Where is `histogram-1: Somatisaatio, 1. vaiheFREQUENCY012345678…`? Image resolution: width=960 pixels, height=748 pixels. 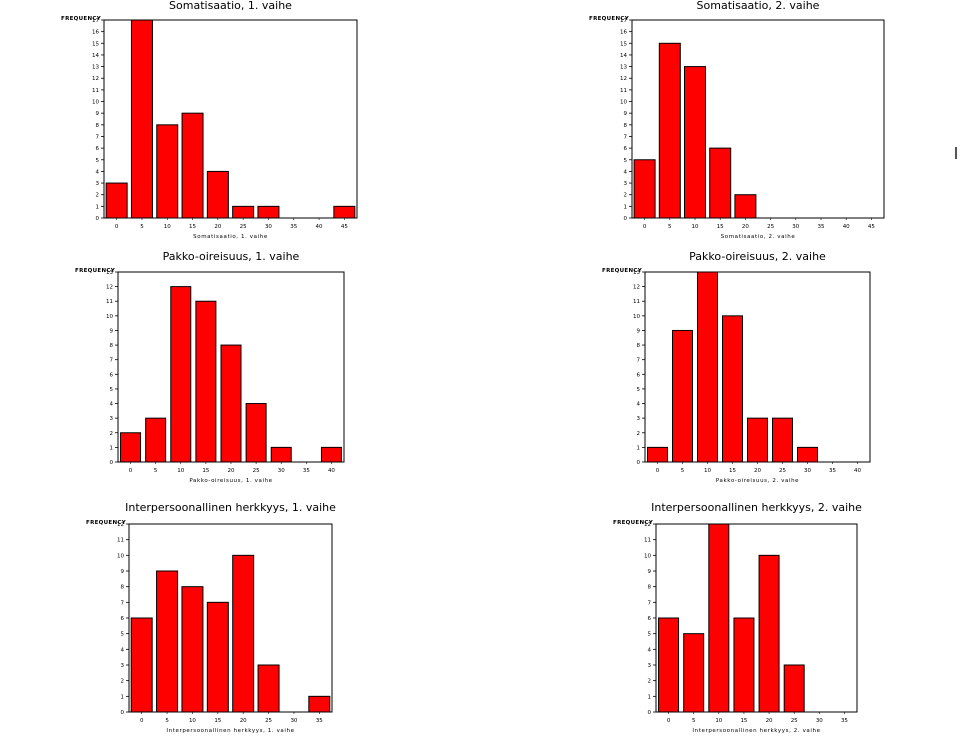 histogram-1: Somatisaatio, 1. vaiheFREQUENCY012345678… is located at coordinates (209, 120).